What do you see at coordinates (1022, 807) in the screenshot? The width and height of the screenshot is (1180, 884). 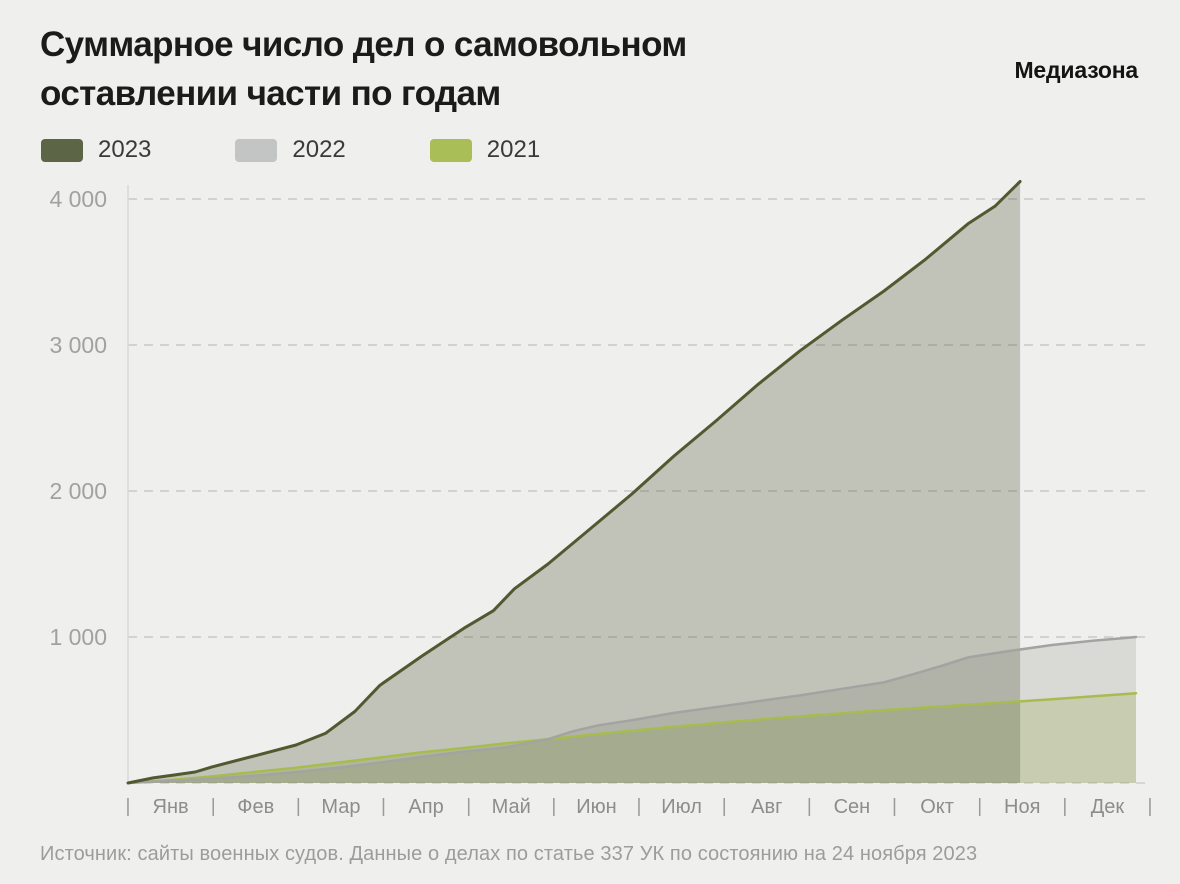 I see `x-tick-label-Ноя: Ноя` at bounding box center [1022, 807].